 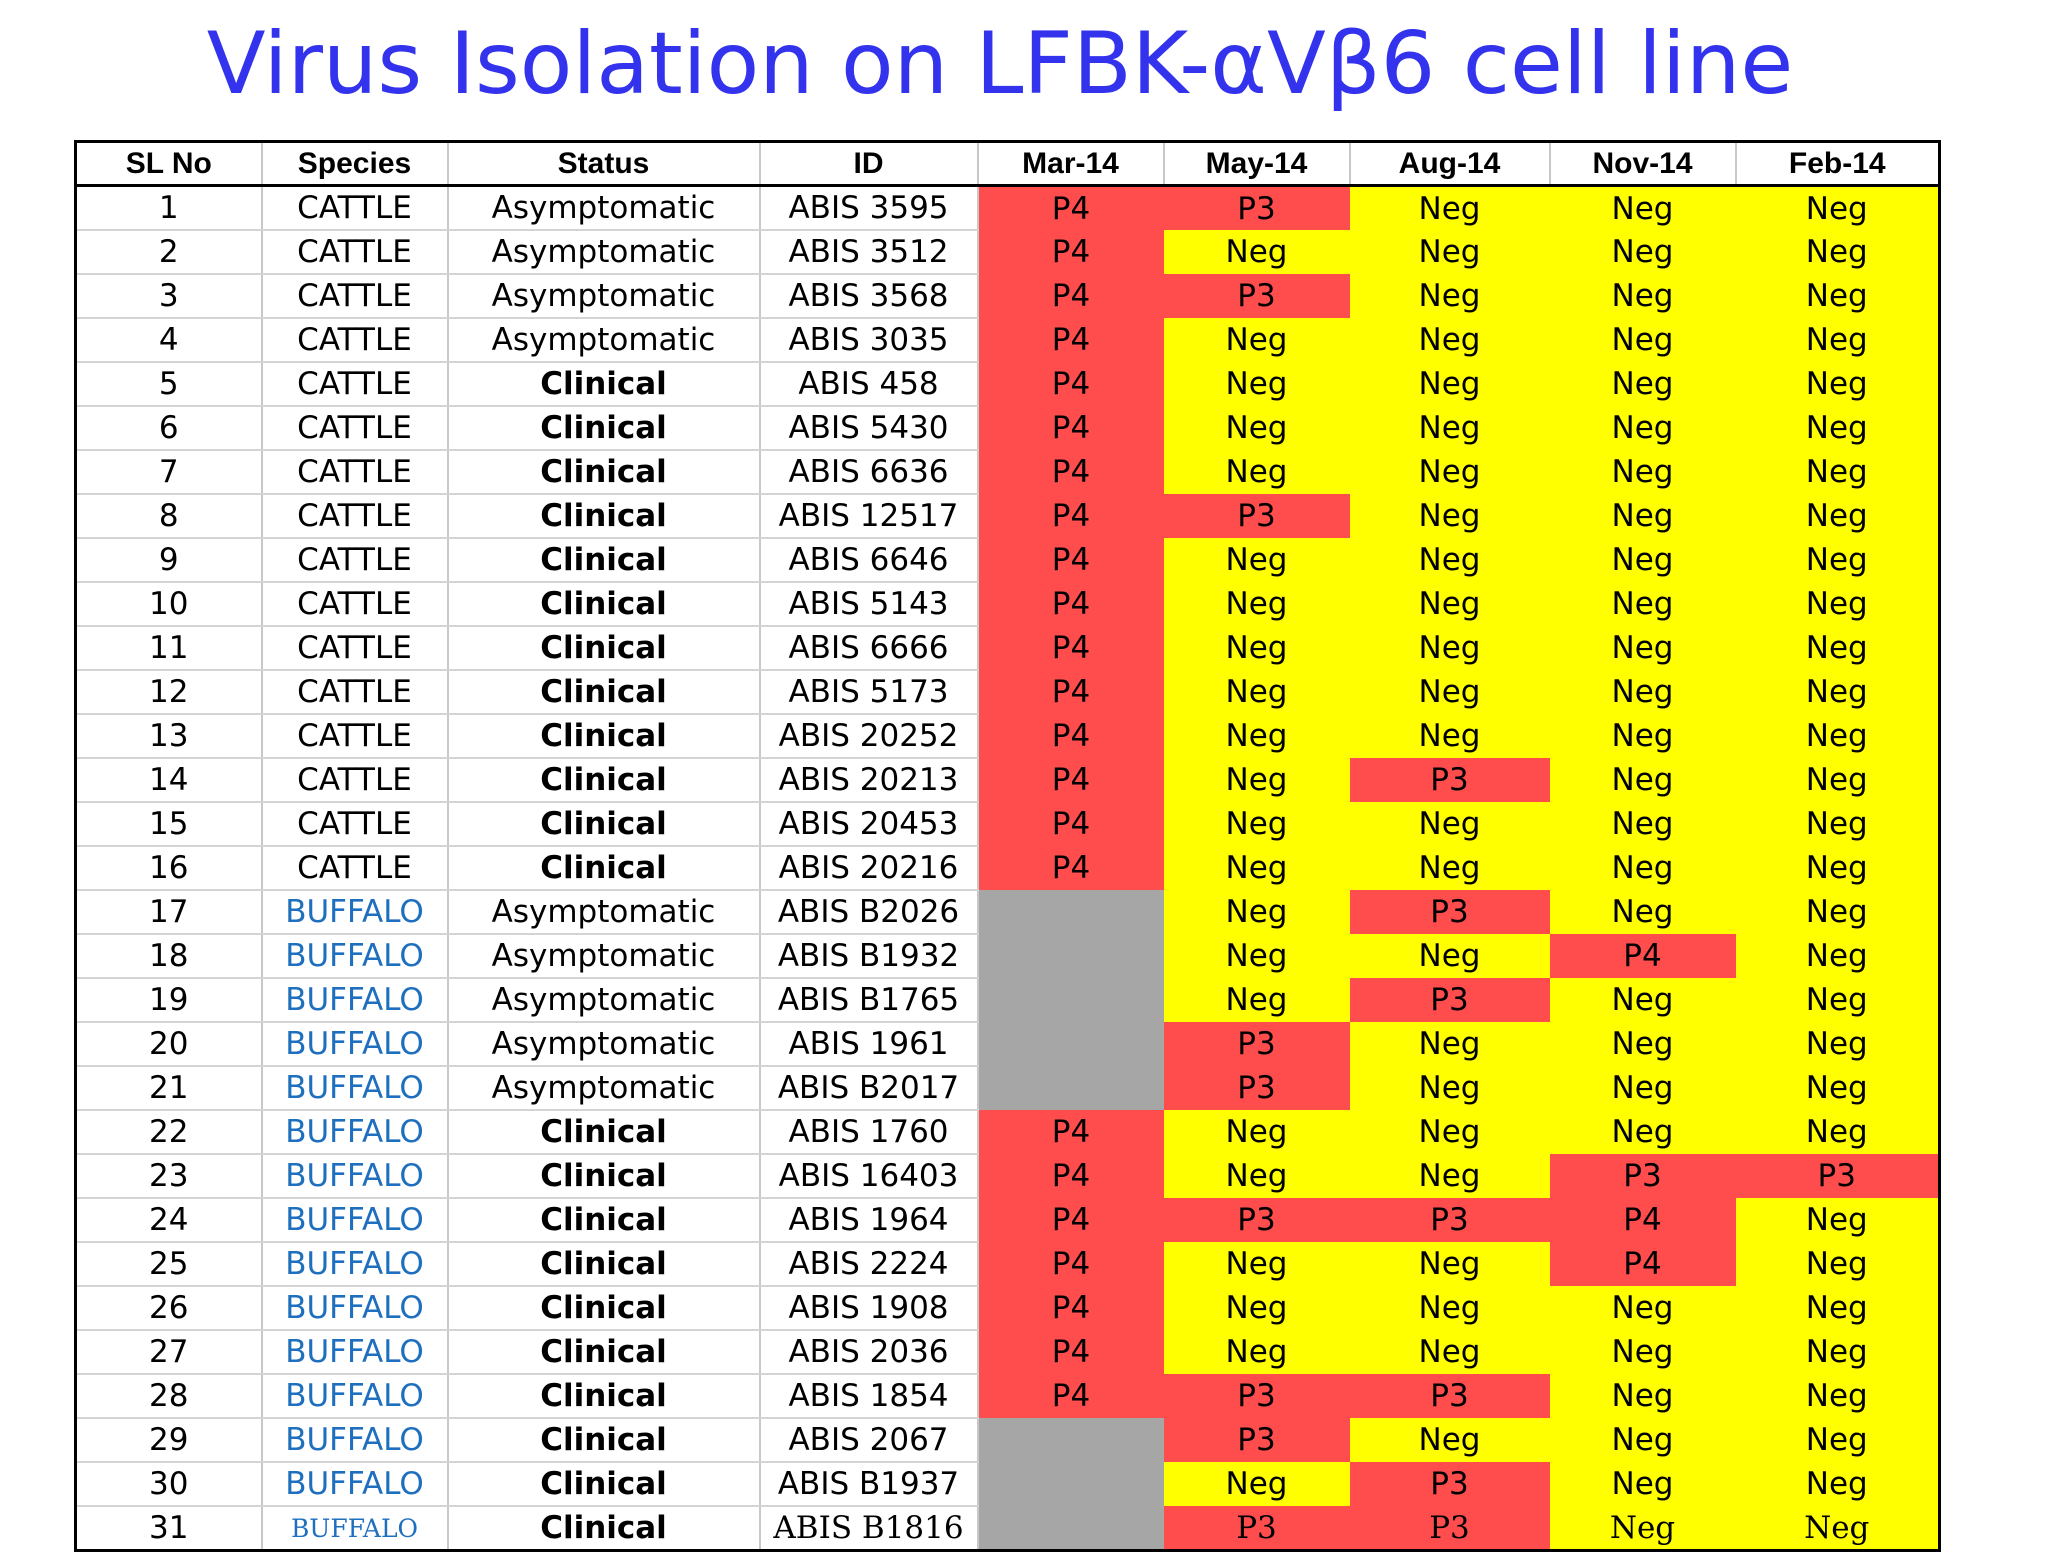 I want to click on id-cell: ABIS 1908, so click(x=869, y=1308).